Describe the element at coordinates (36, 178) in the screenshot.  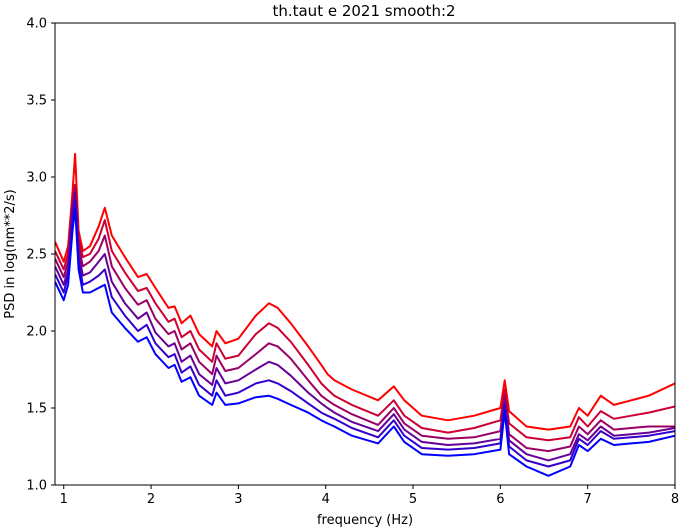
I see `y-tick-label: 3.0` at that location.